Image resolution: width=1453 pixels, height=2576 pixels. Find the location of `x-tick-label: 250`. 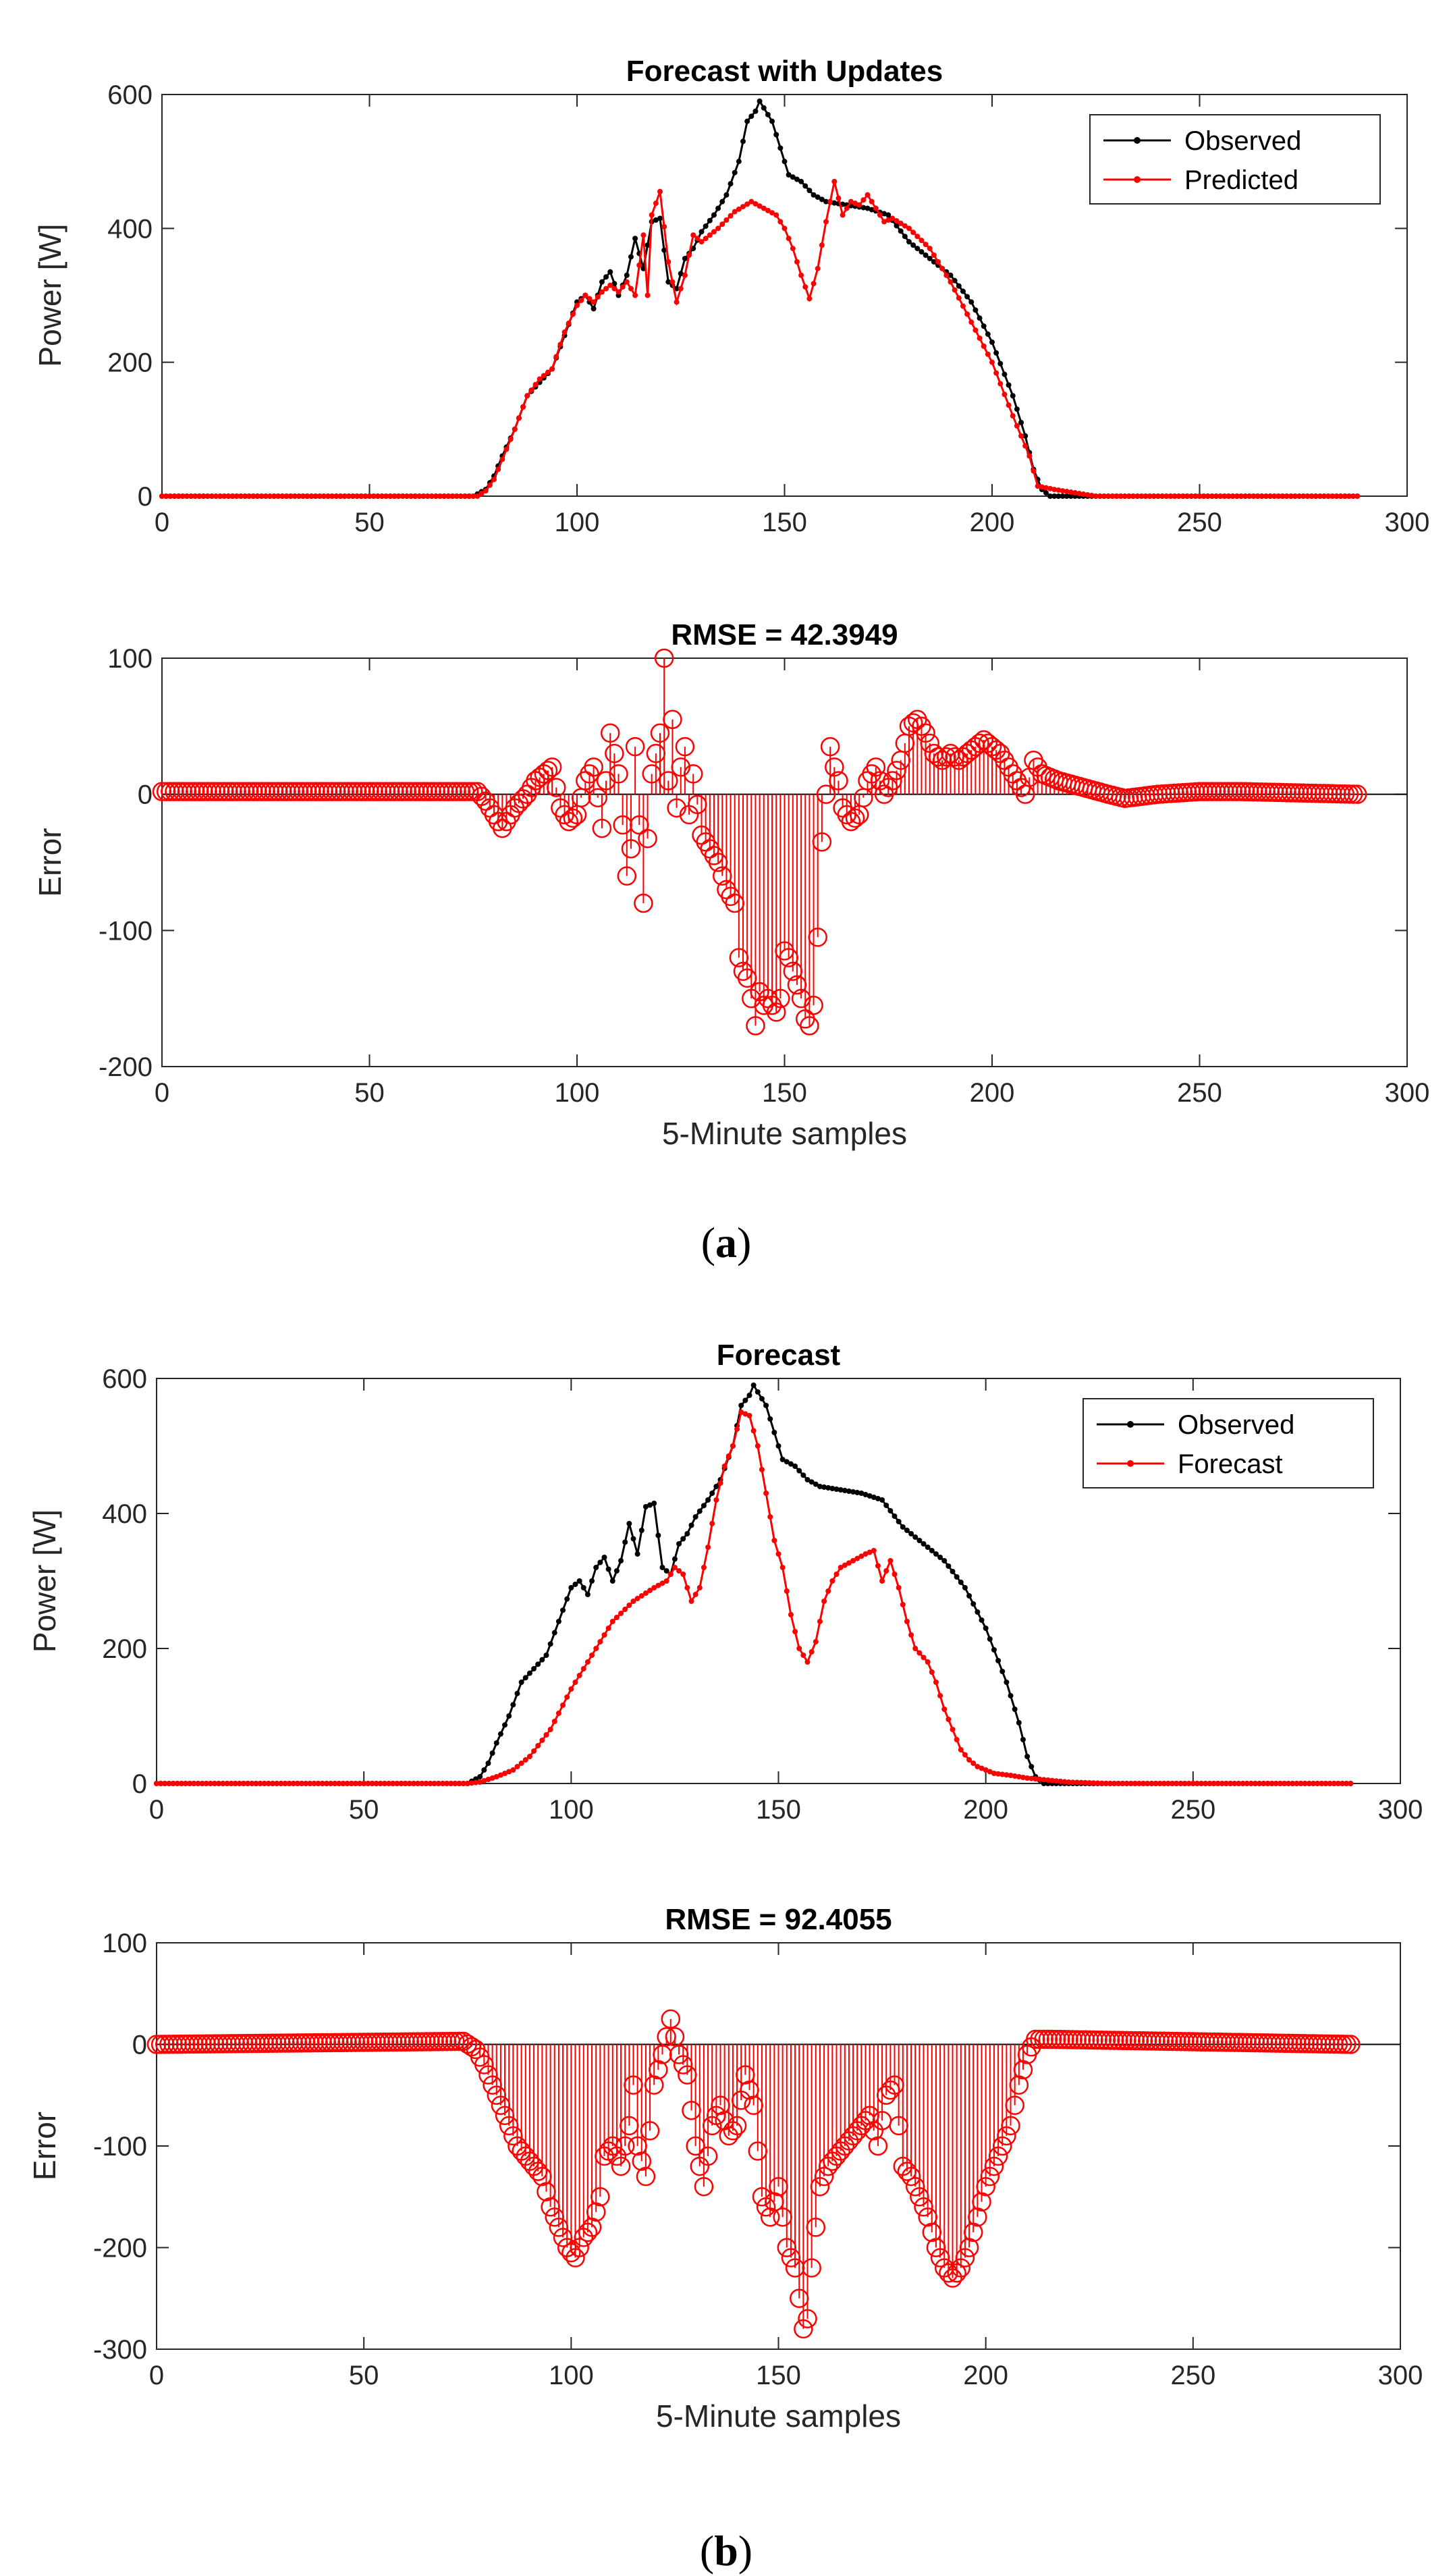

x-tick-label: 250 is located at coordinates (1199, 522).